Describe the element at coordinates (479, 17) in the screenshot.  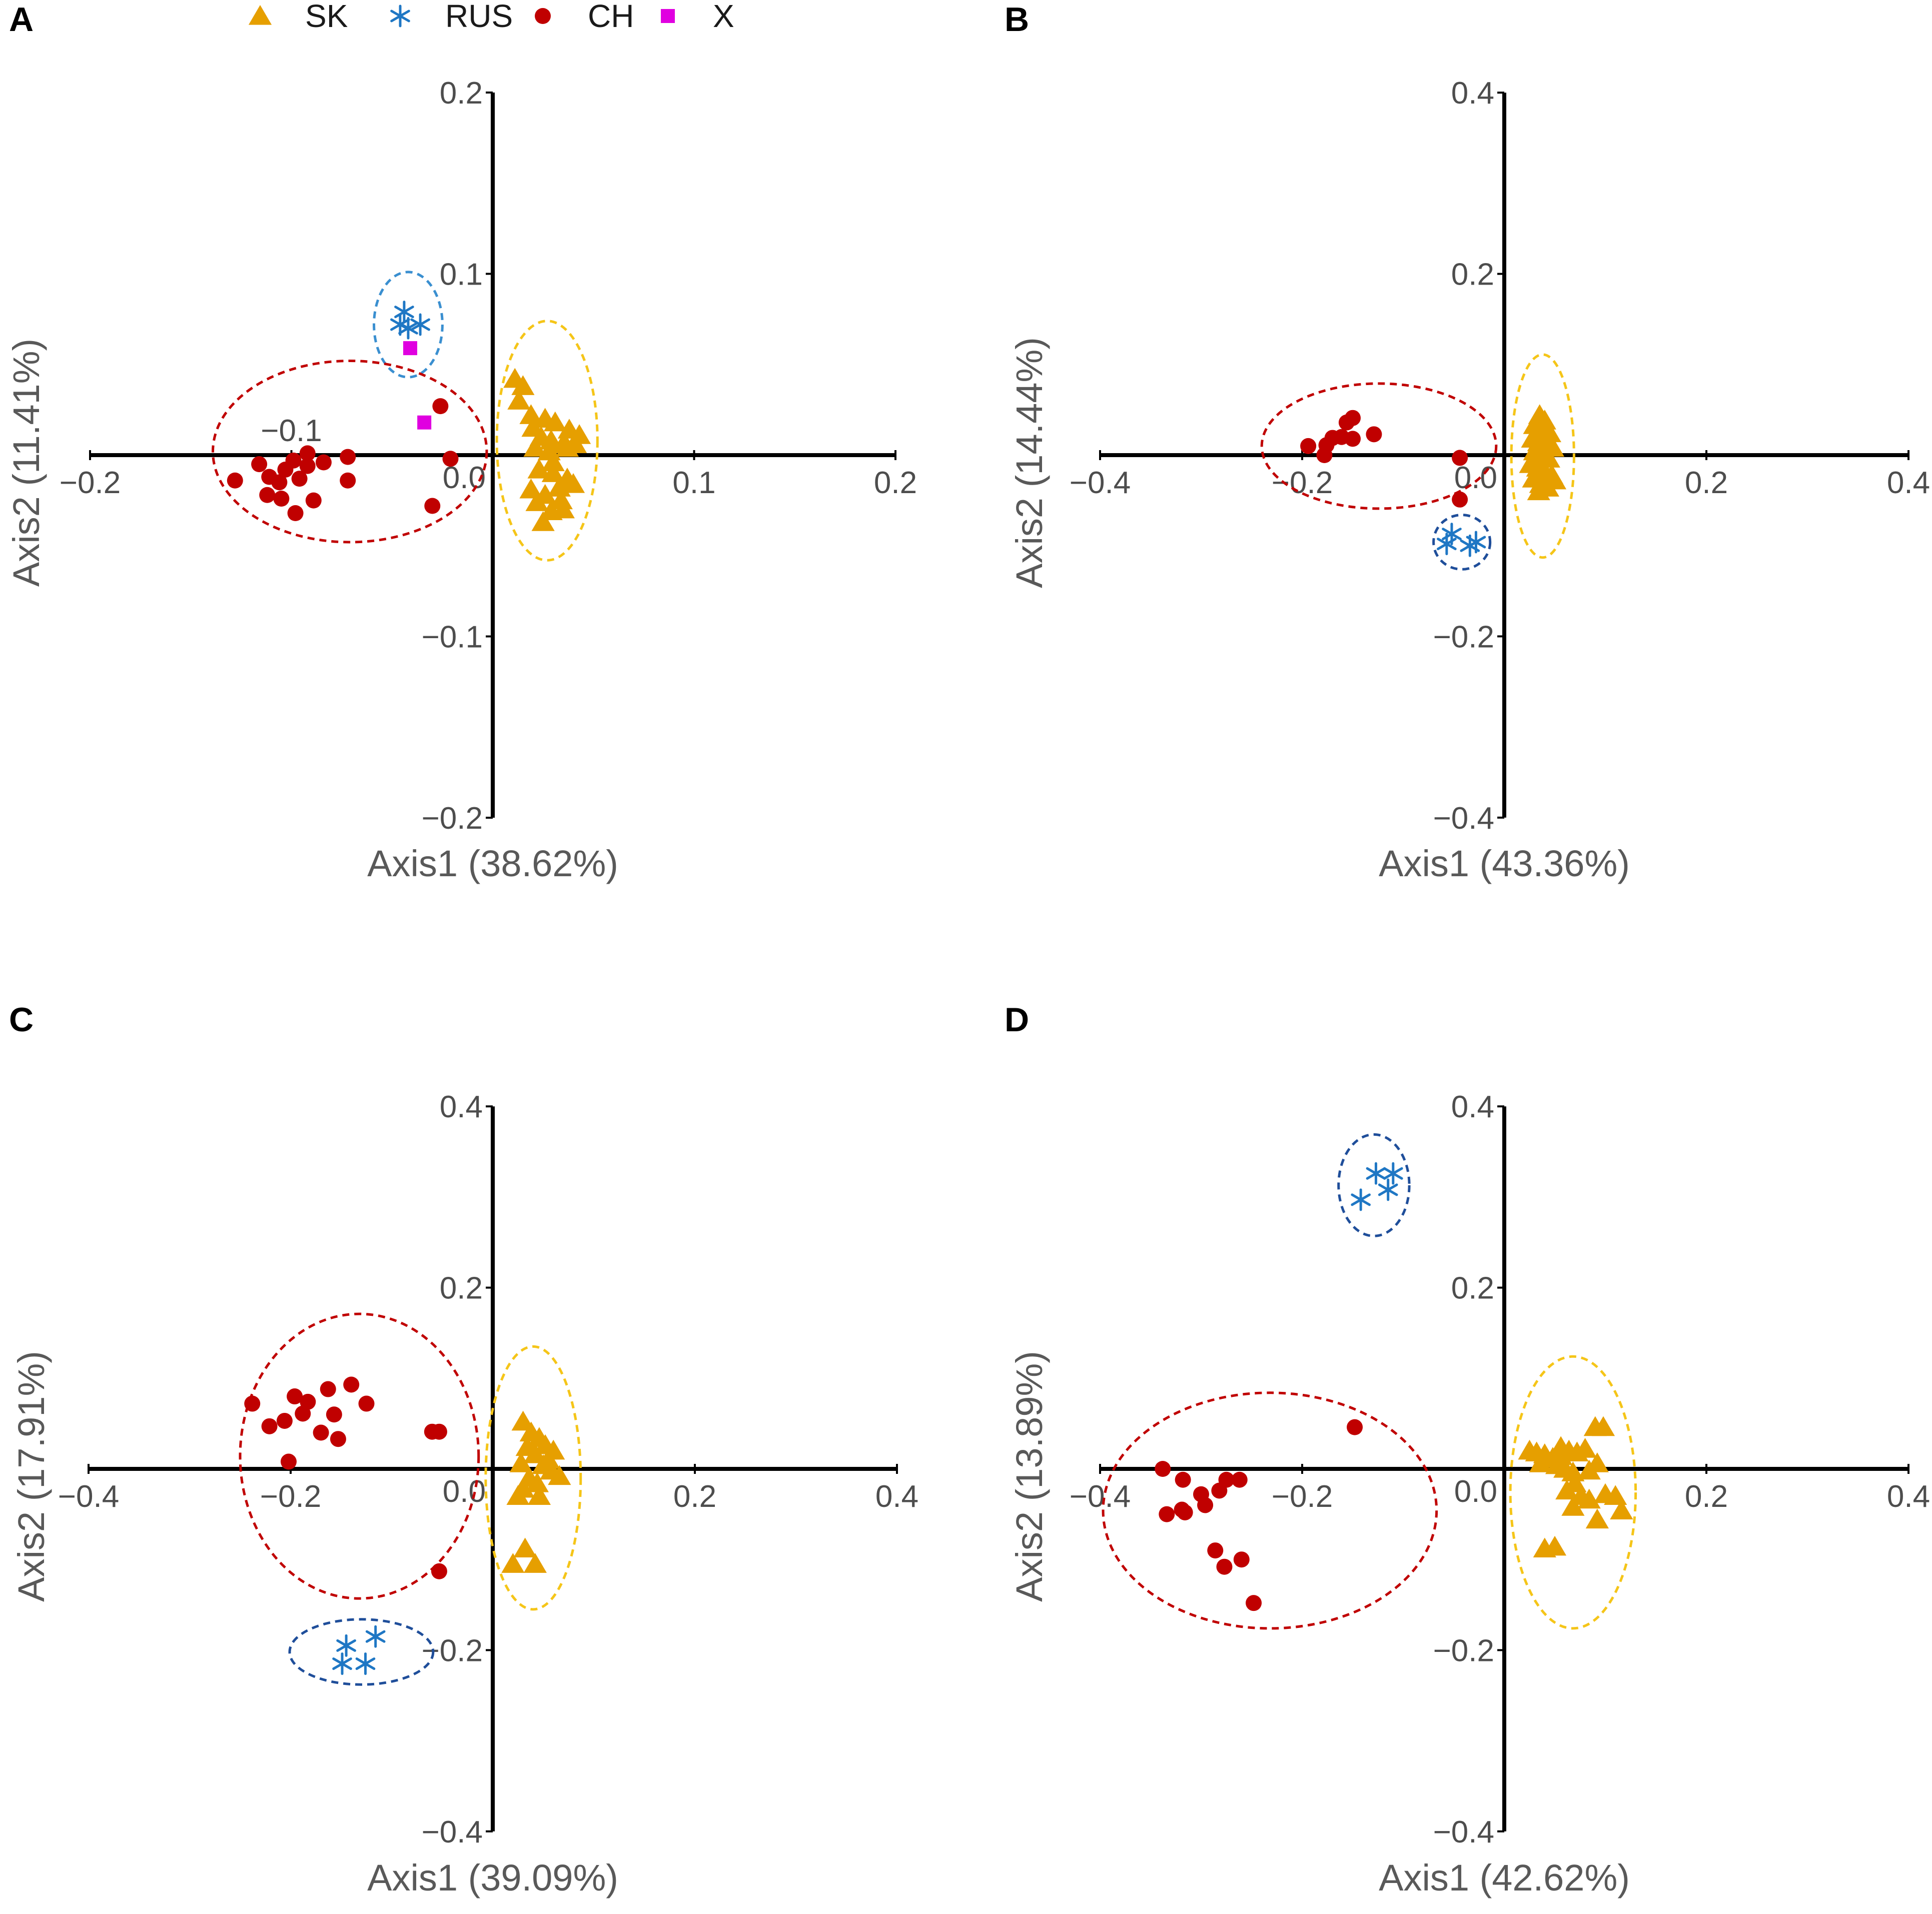
I see `legend-label: RUS` at that location.